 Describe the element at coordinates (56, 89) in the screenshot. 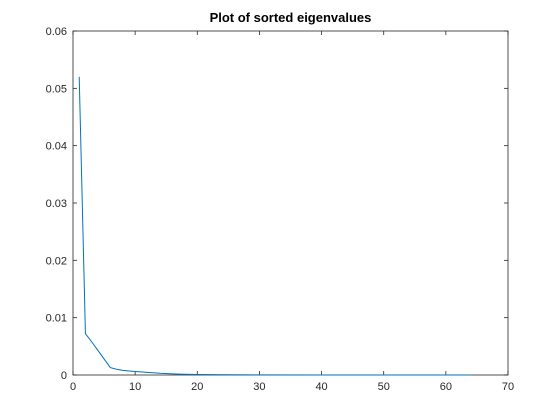

I see `y-tick-label: 0.05` at that location.